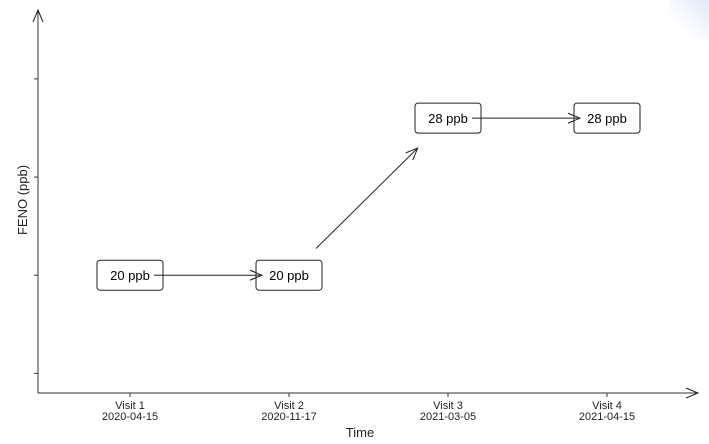  What do you see at coordinates (130, 417) in the screenshot?
I see `x-tick-label-date: 2020-04-15` at bounding box center [130, 417].